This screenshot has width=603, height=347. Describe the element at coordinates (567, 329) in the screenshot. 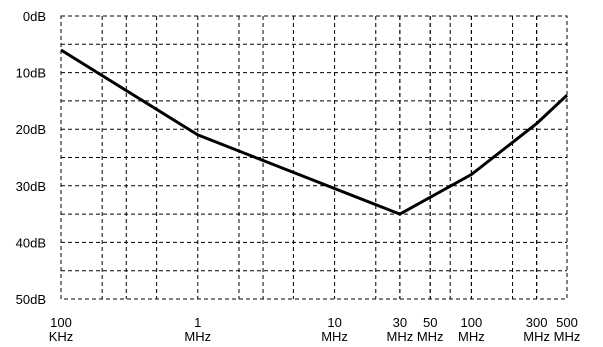

I see `x-tick-label-7: 500 MHz` at that location.